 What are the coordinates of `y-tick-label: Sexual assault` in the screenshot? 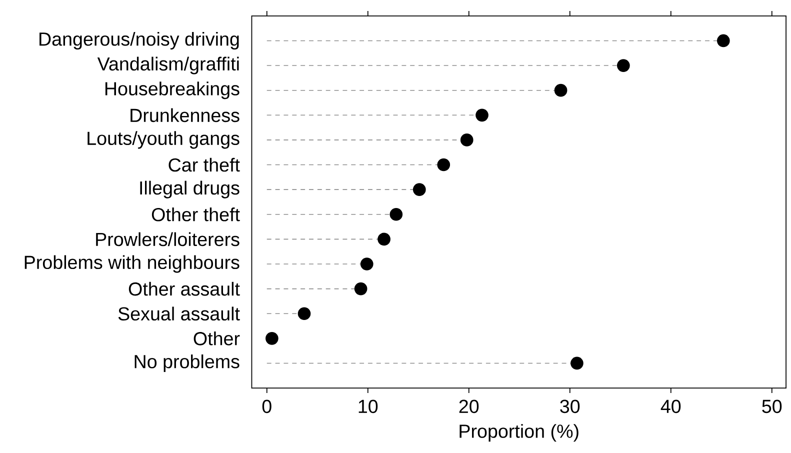 It's located at (179, 313).